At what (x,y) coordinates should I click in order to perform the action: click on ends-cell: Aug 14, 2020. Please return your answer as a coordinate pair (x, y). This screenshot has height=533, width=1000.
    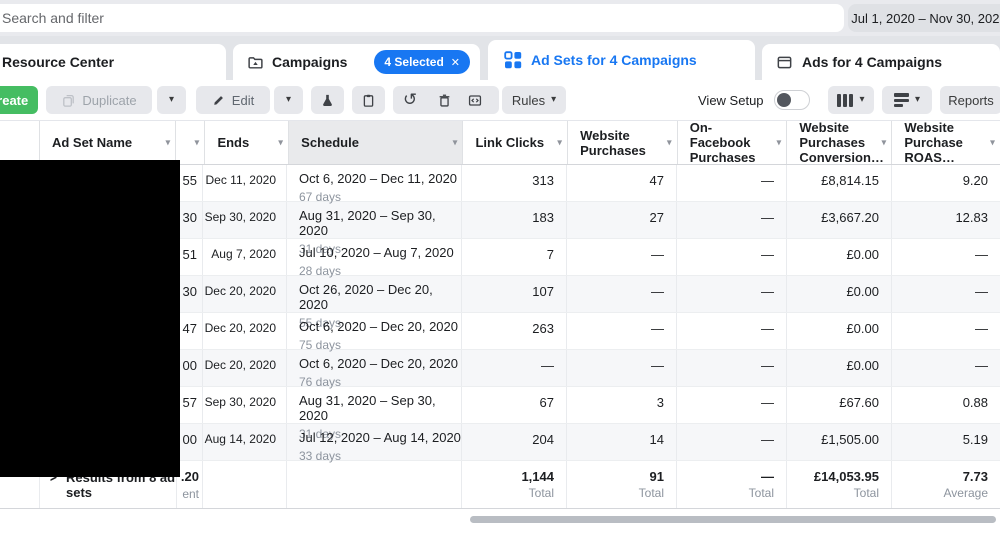
    Looking at the image, I should click on (245, 442).